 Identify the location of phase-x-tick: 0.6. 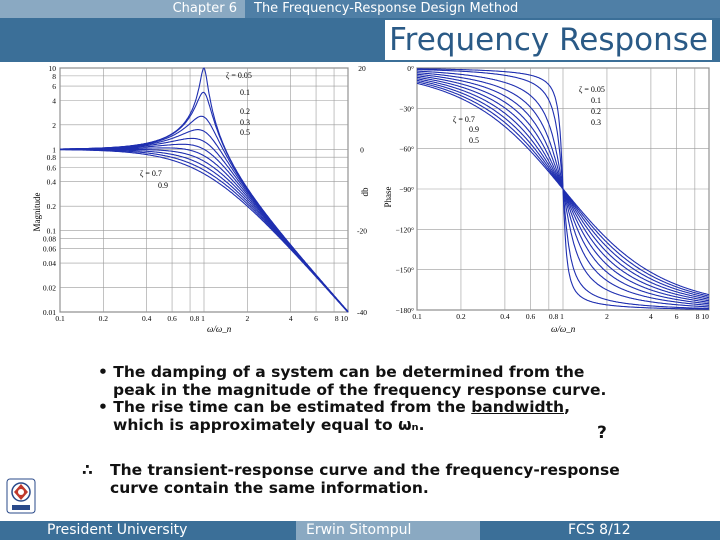
(531, 316).